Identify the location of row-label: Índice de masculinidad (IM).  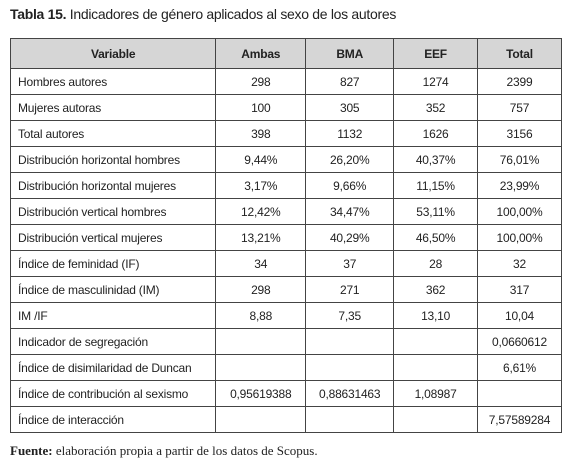
(113, 289).